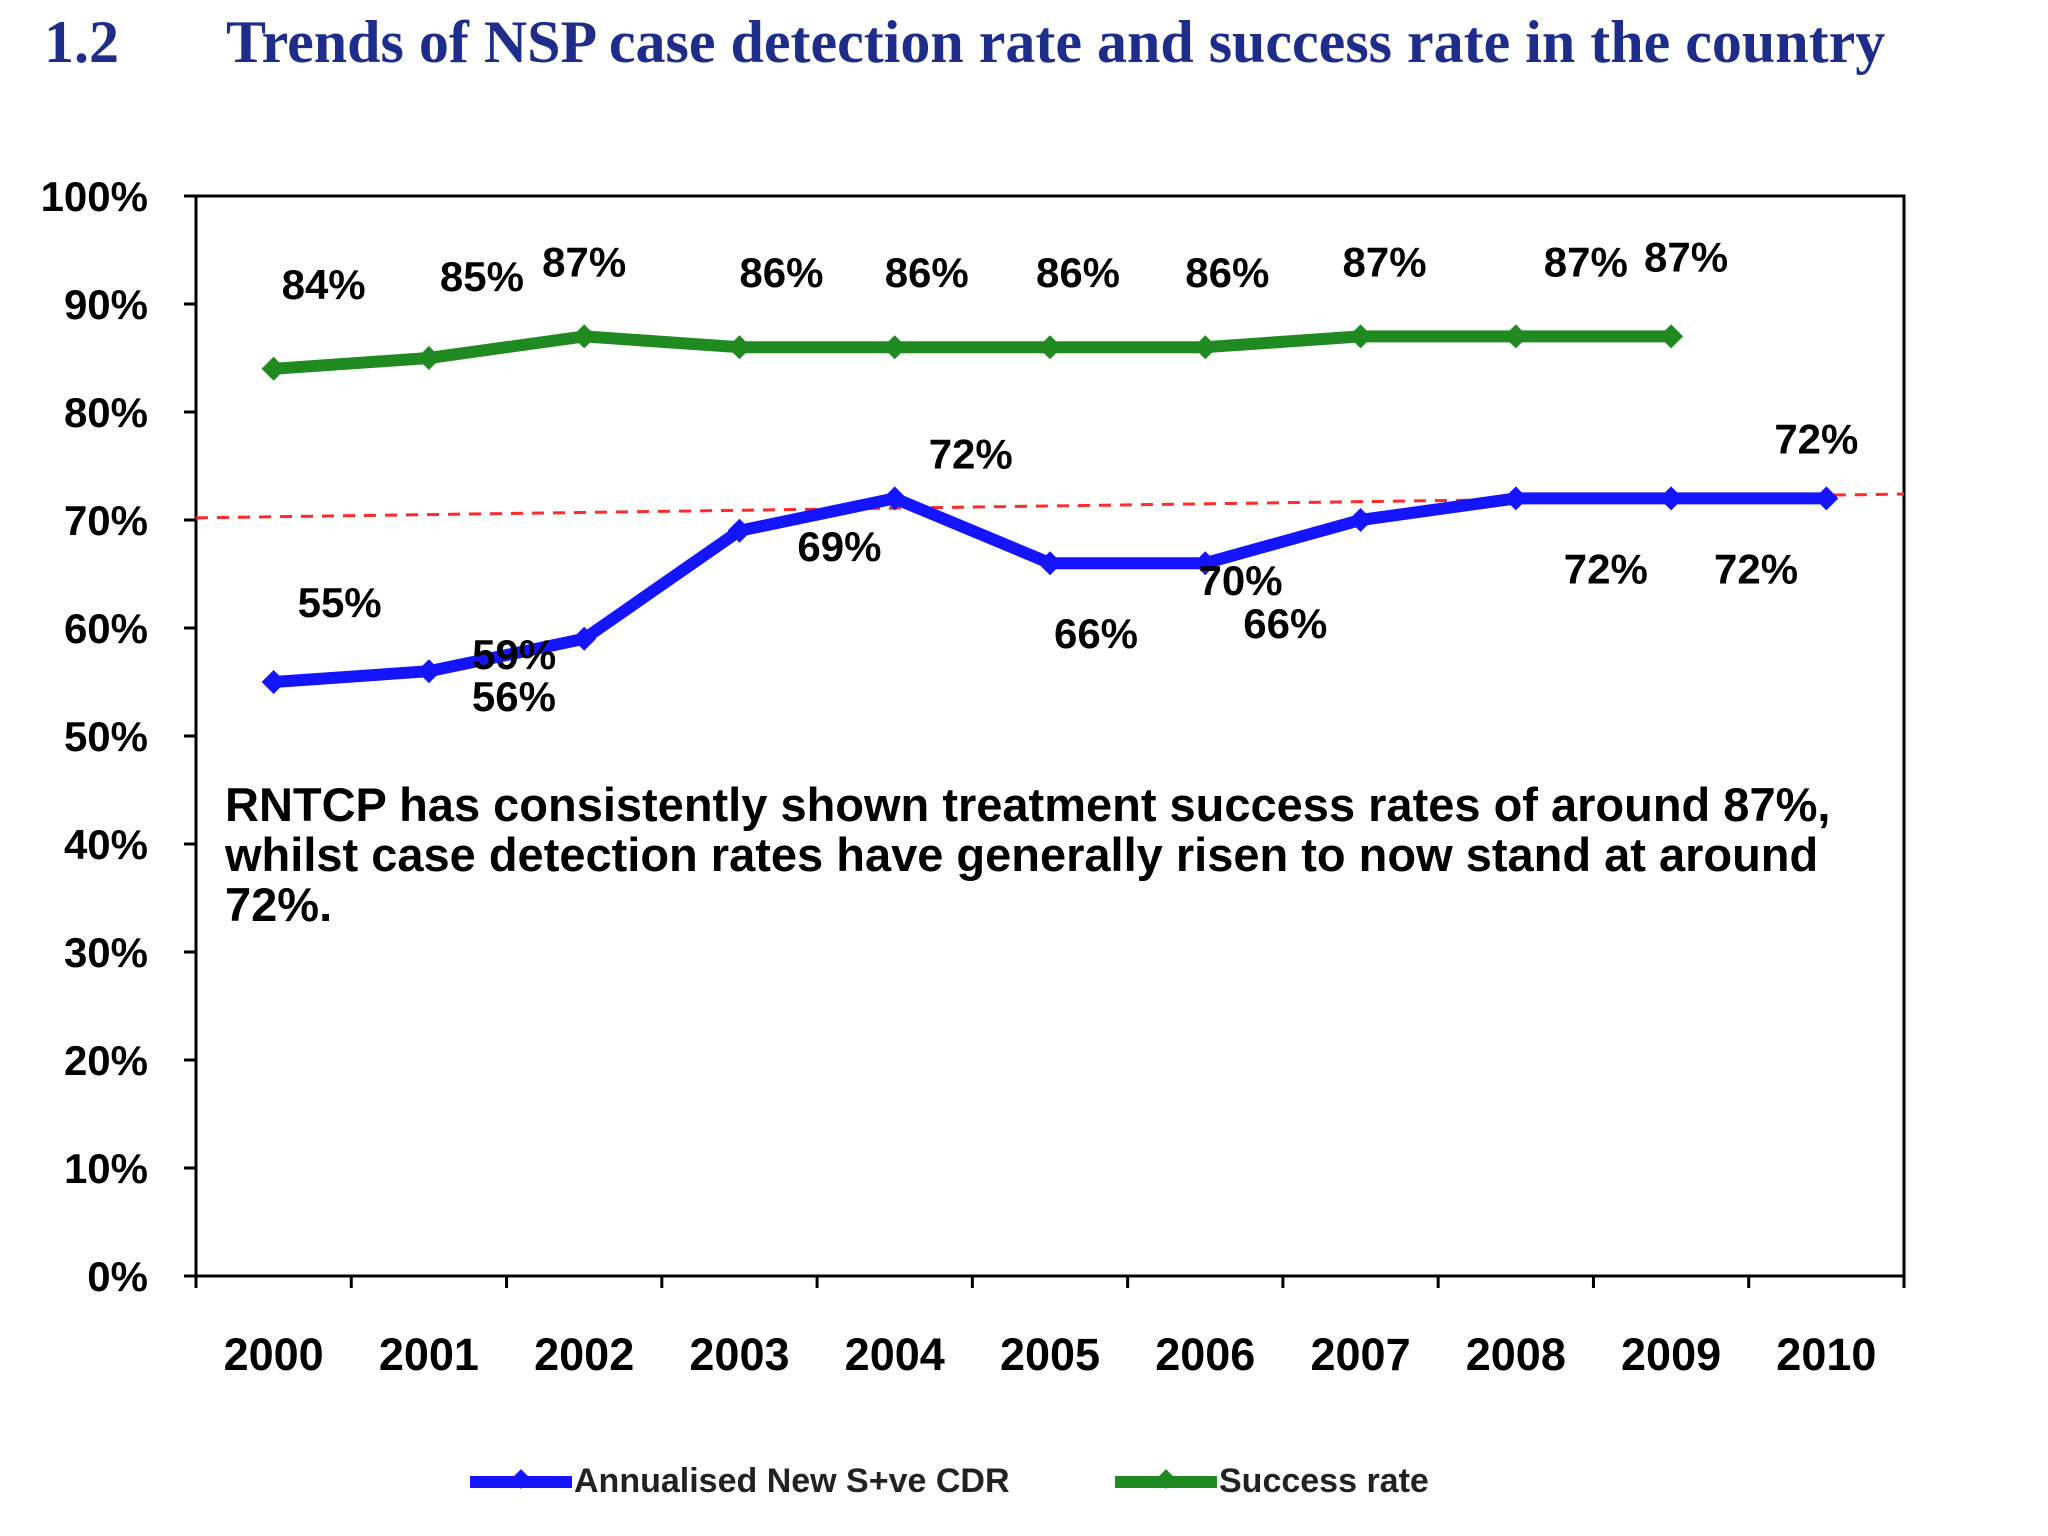 The image size is (2048, 1536). What do you see at coordinates (792, 1481) in the screenshot?
I see `legend-label-cdr: Annualised New S+ve CDR` at bounding box center [792, 1481].